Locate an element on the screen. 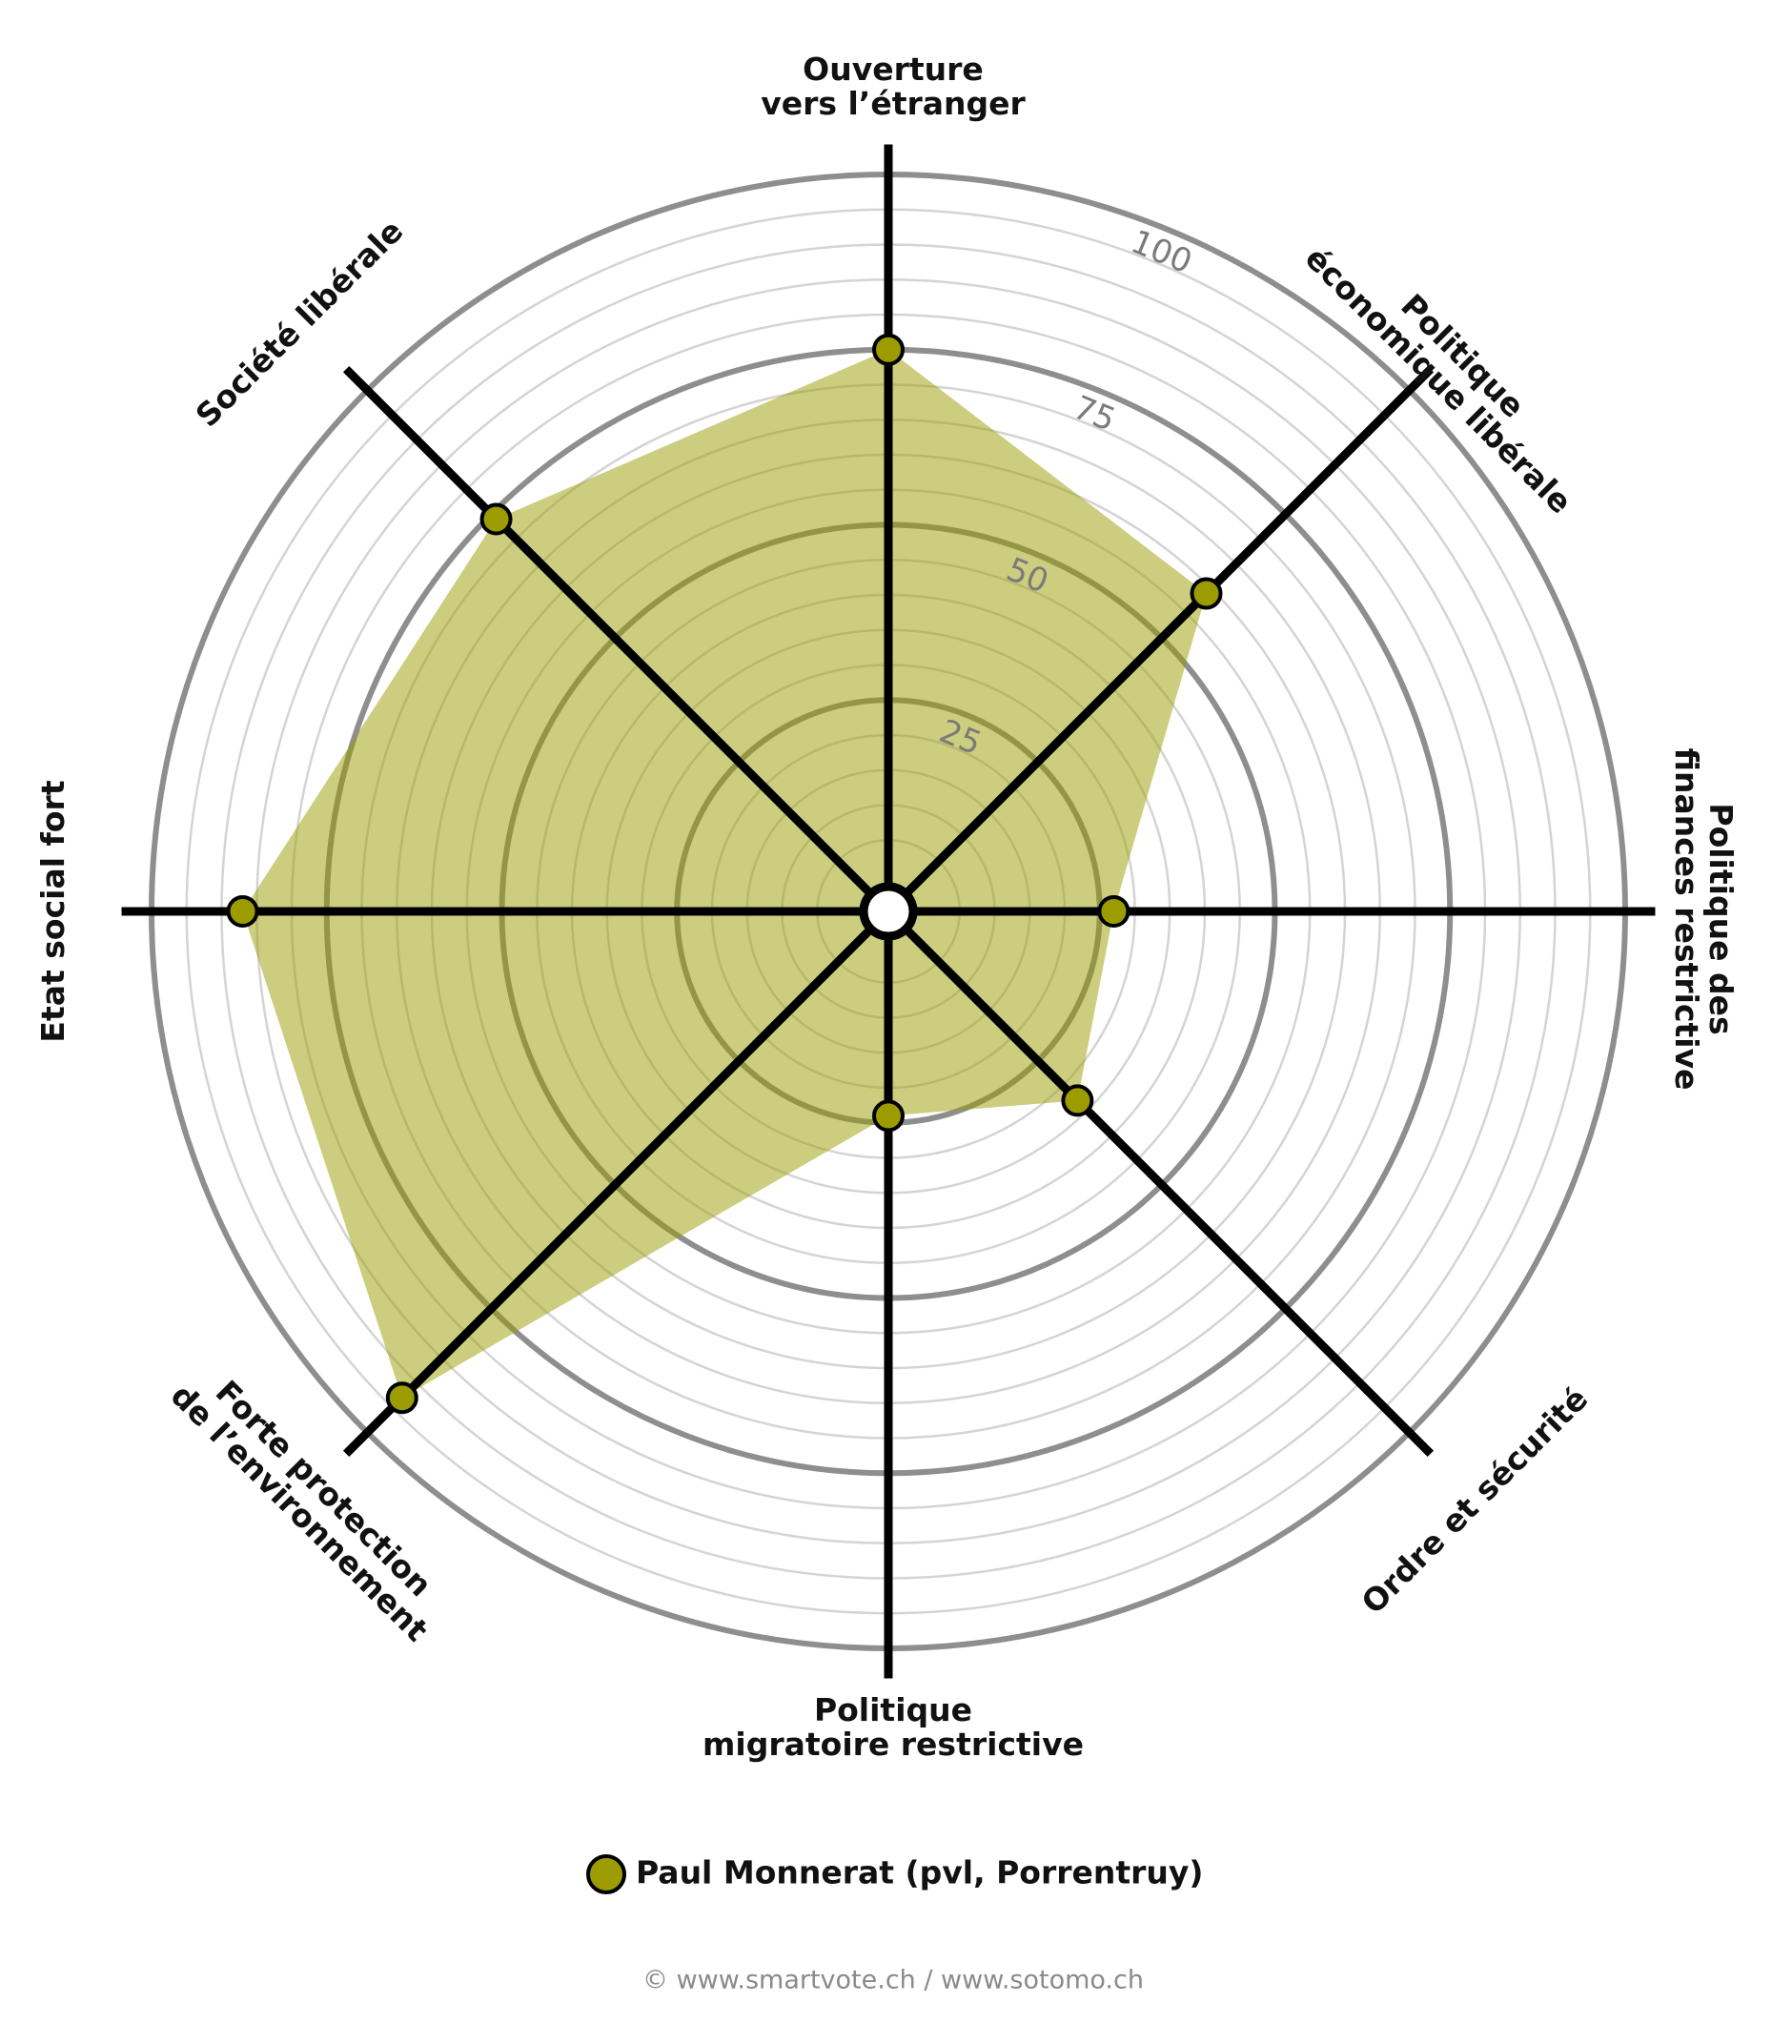 The width and height of the screenshot is (1792, 2044). category-label: Politique desfinances restrictive is located at coordinates (1705, 919).